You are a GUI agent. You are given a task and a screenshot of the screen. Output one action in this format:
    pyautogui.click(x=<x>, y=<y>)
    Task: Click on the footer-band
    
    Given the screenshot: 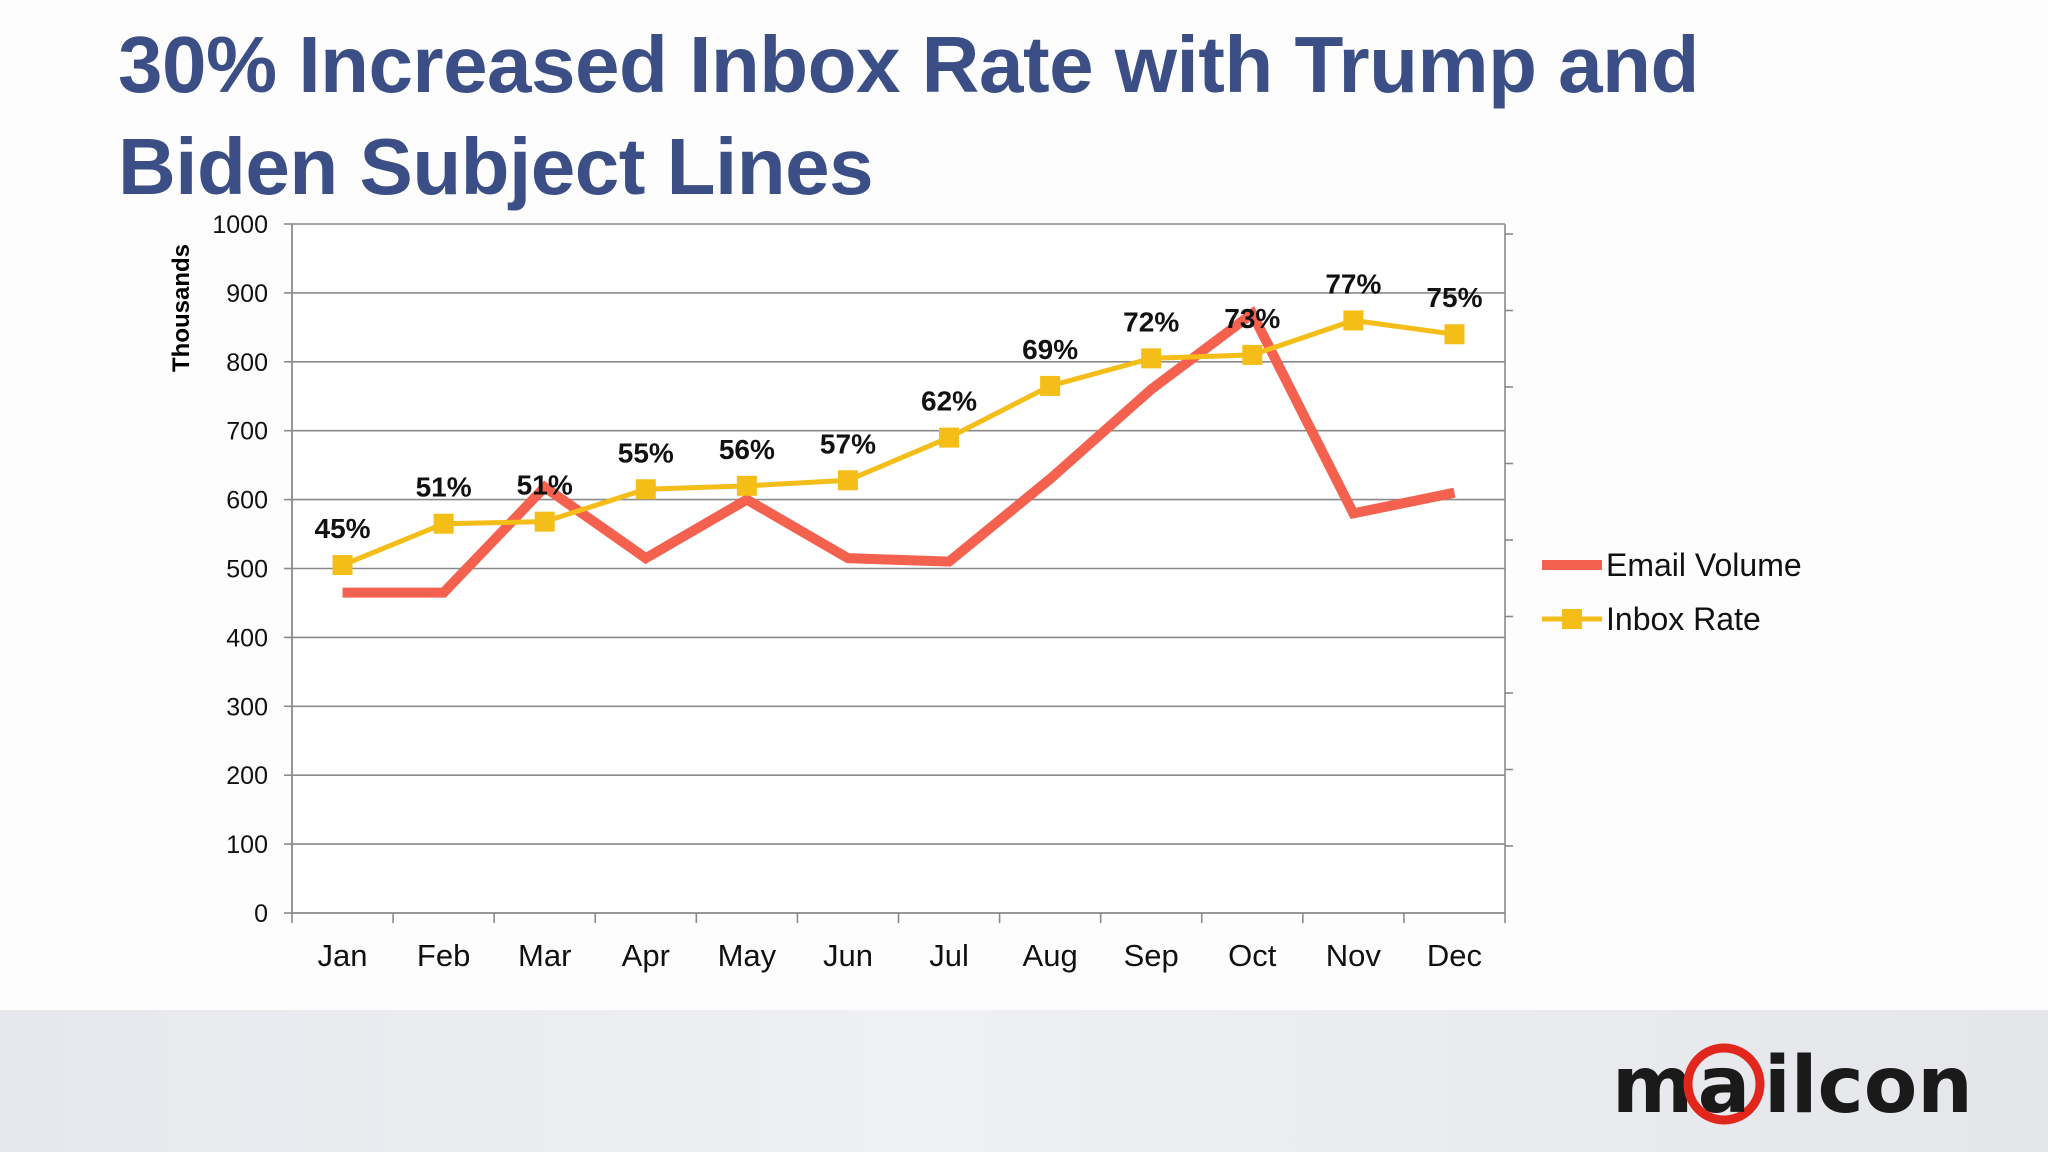 What is the action you would take?
    pyautogui.click(x=1024, y=1081)
    